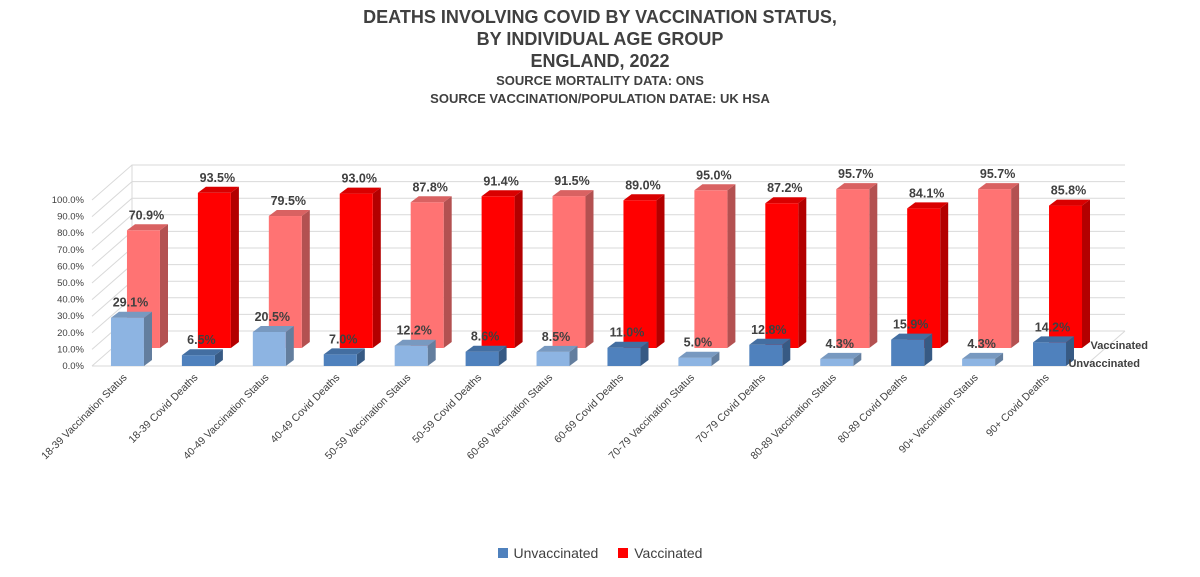 Image resolution: width=1200 pixels, height=577 pixels. I want to click on y-tick-label: 20.0%, so click(70, 333).